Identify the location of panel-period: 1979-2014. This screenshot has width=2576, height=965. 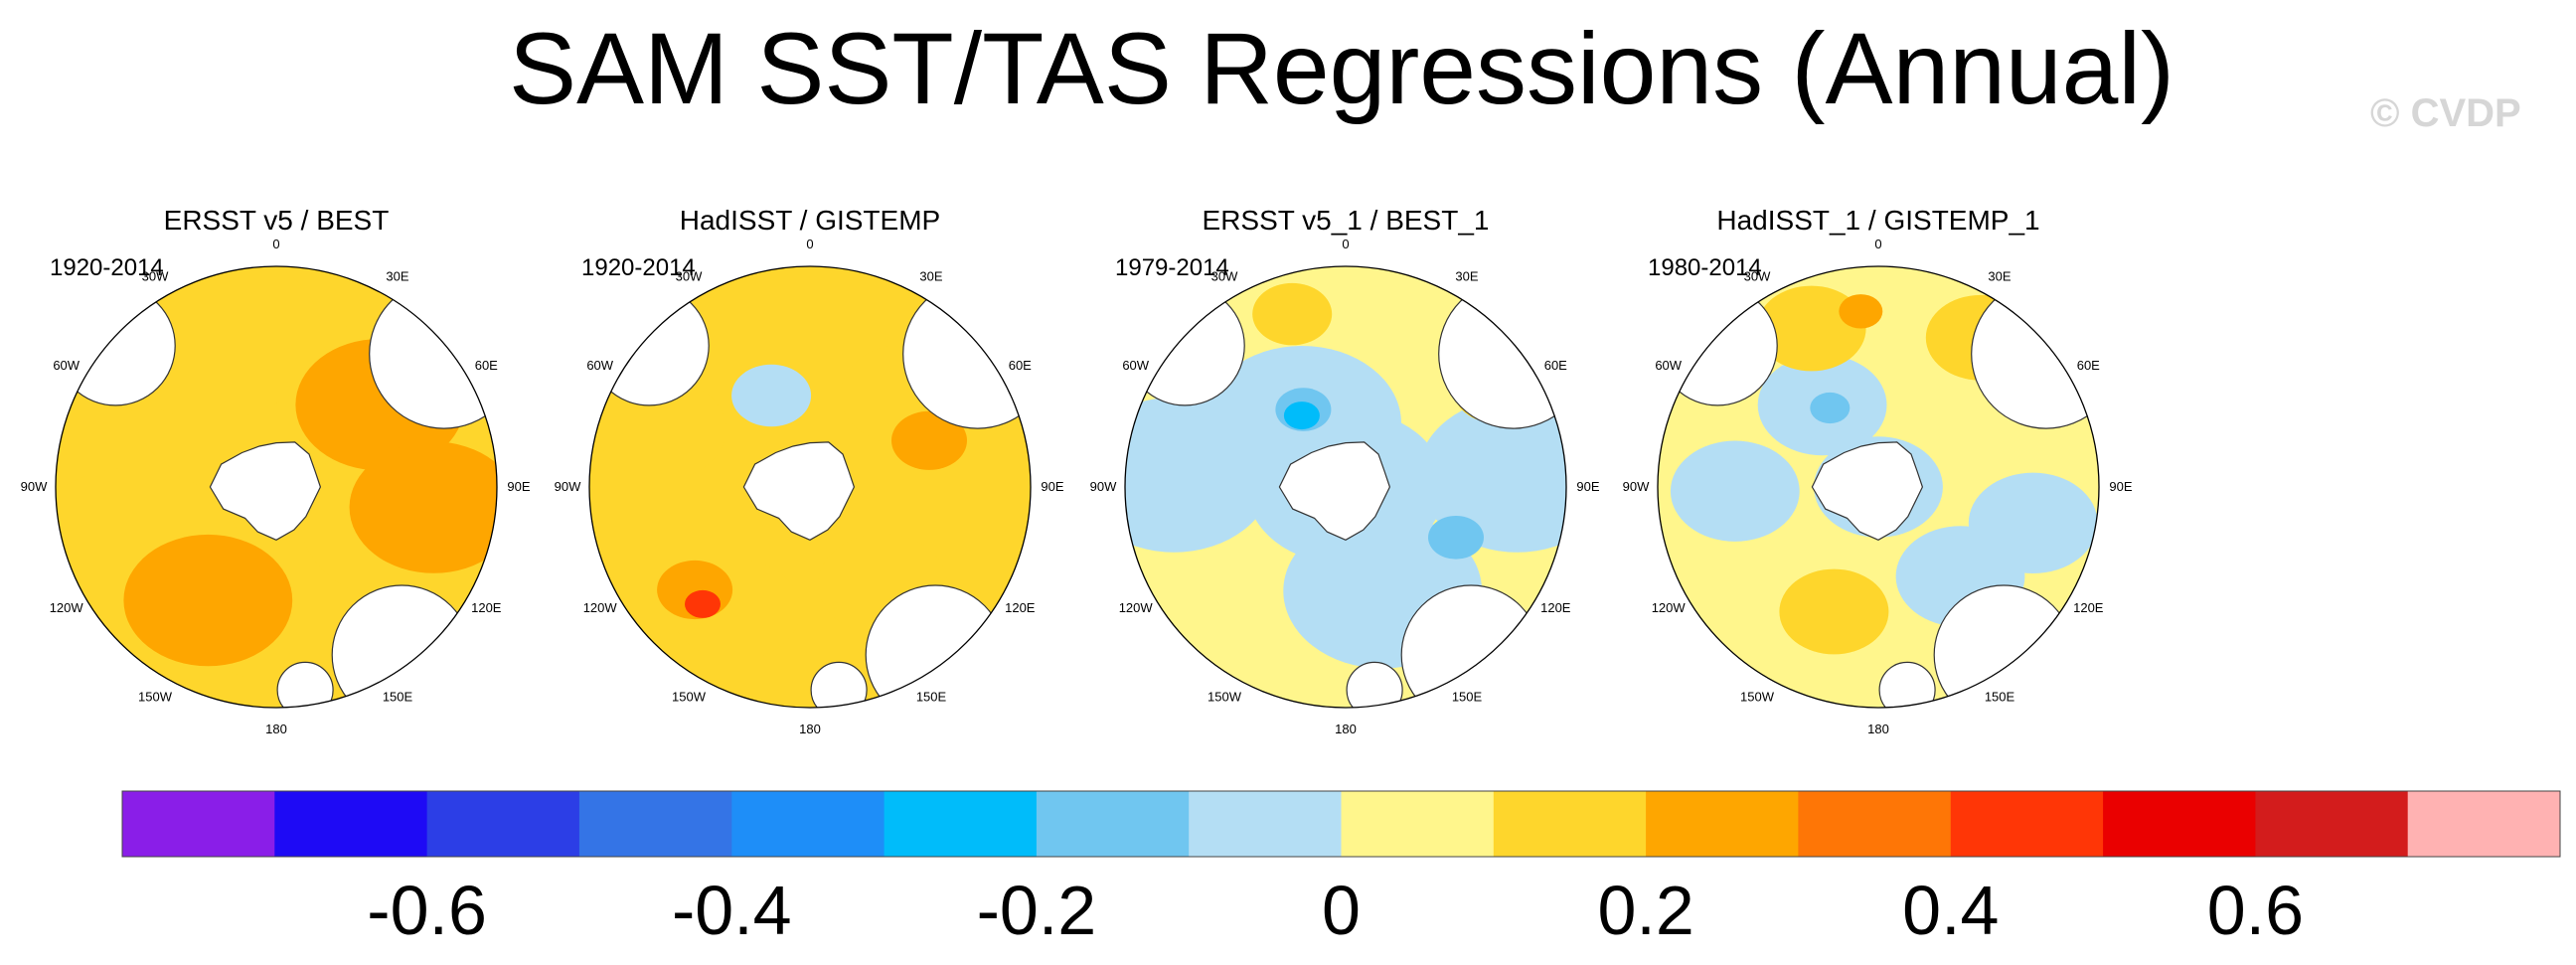
(1172, 267).